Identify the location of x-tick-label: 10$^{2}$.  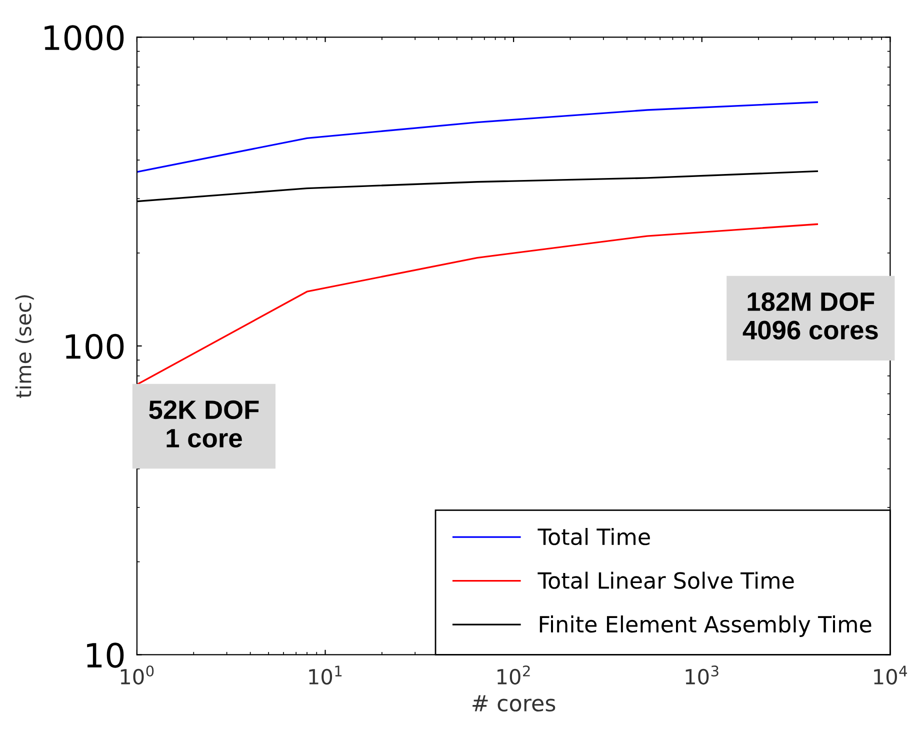
(514, 675).